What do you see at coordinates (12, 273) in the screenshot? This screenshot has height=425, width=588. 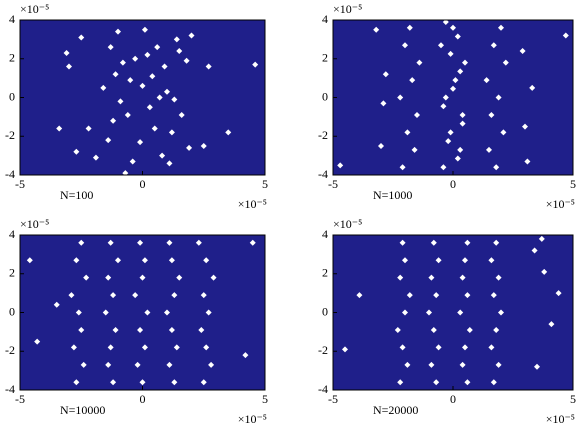 I see `y-tick-label: 2` at bounding box center [12, 273].